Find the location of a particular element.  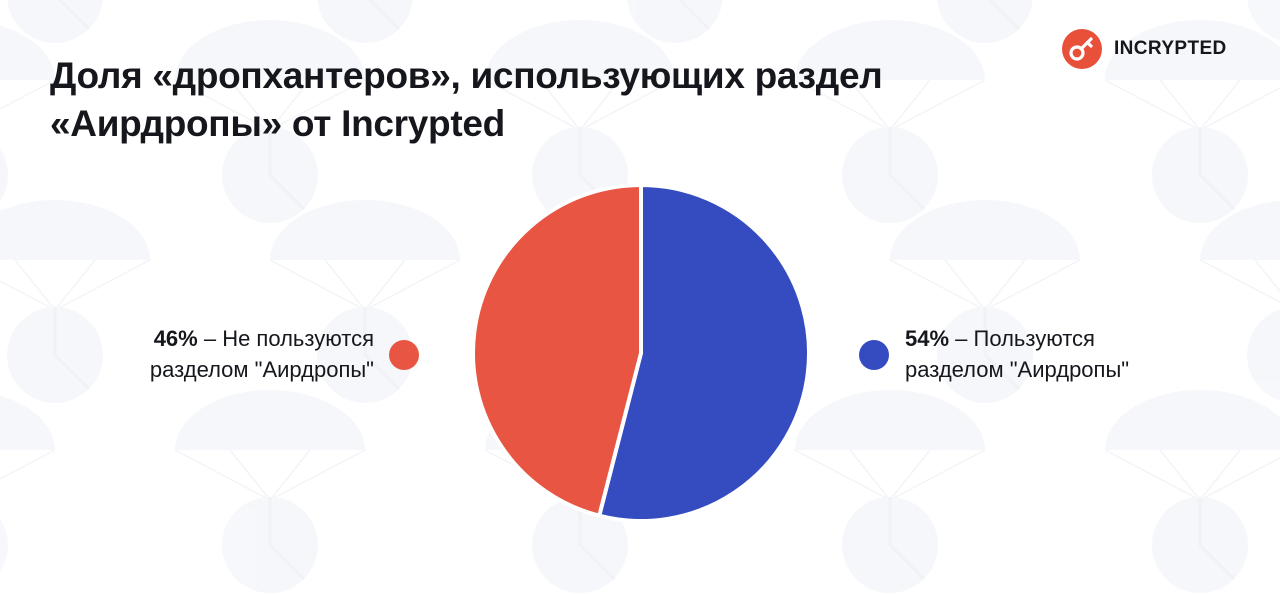

legend-not-using-label-1: – Не пользуются is located at coordinates (285, 338).